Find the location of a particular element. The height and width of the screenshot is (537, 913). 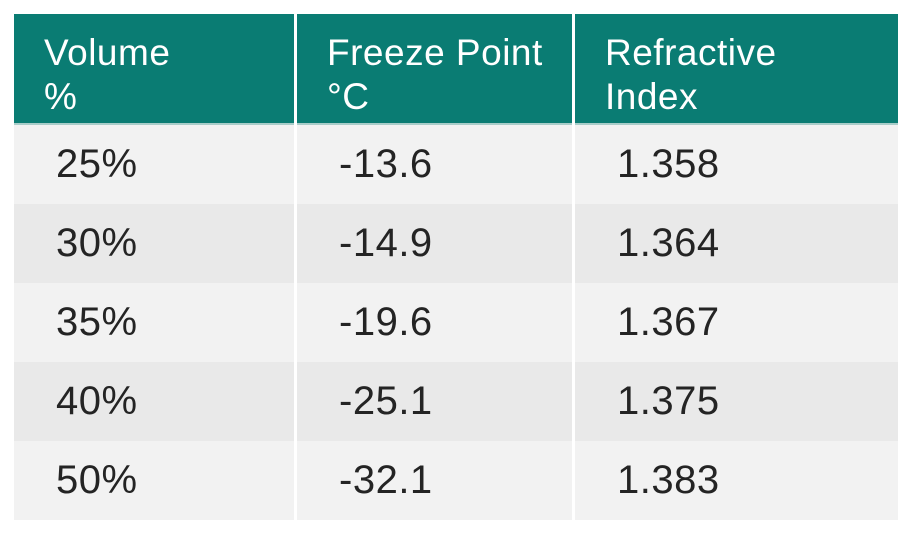

cell-volume-row-4: 40% is located at coordinates (154, 401).